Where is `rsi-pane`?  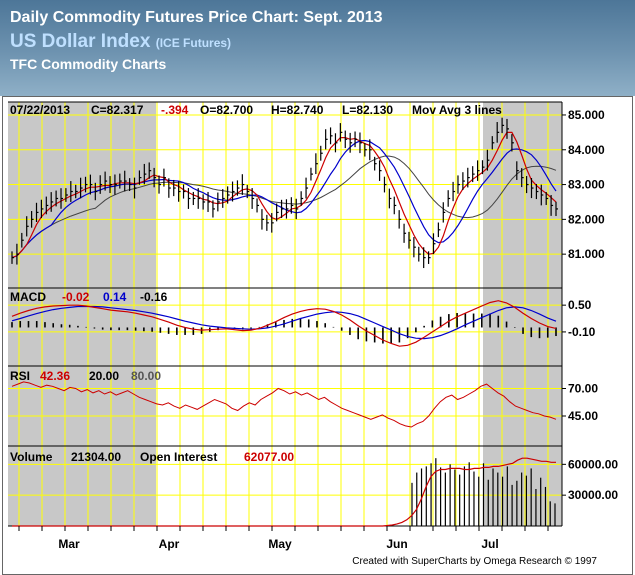 rsi-pane is located at coordinates (284, 404).